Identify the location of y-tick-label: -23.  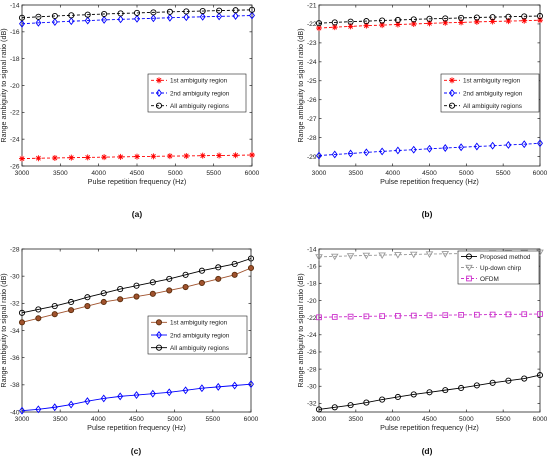
(312, 43).